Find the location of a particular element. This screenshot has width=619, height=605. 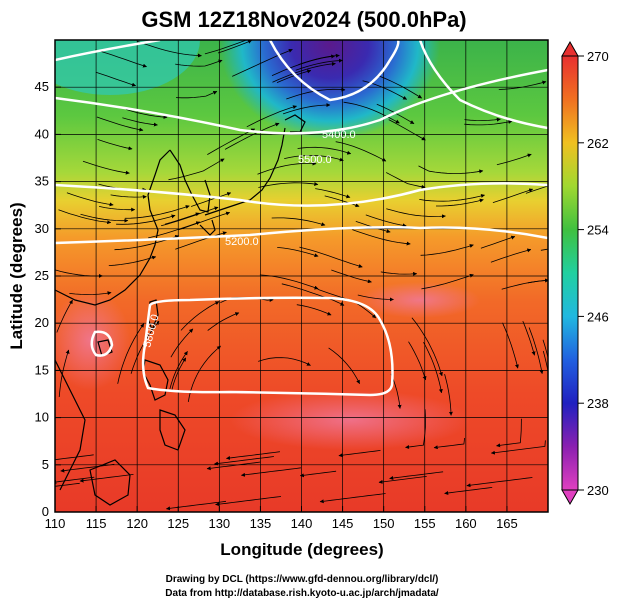

x-tick-label: 115 is located at coordinates (96, 523).